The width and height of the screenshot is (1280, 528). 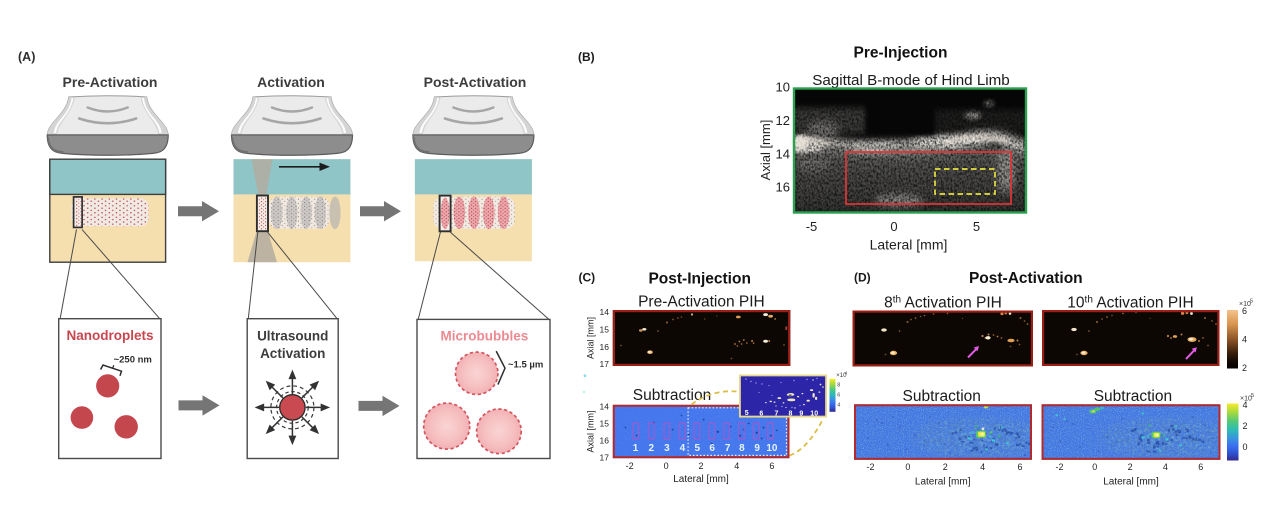 What do you see at coordinates (1130, 303) in the screenshot?
I see `svg-text: 10th Activation PIH` at bounding box center [1130, 303].